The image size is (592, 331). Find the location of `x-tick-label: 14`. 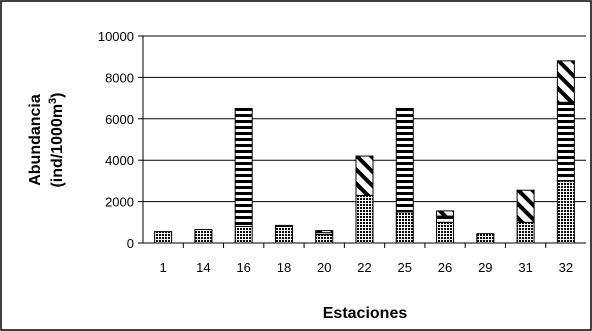

x-tick-label: 14 is located at coordinates (203, 267).